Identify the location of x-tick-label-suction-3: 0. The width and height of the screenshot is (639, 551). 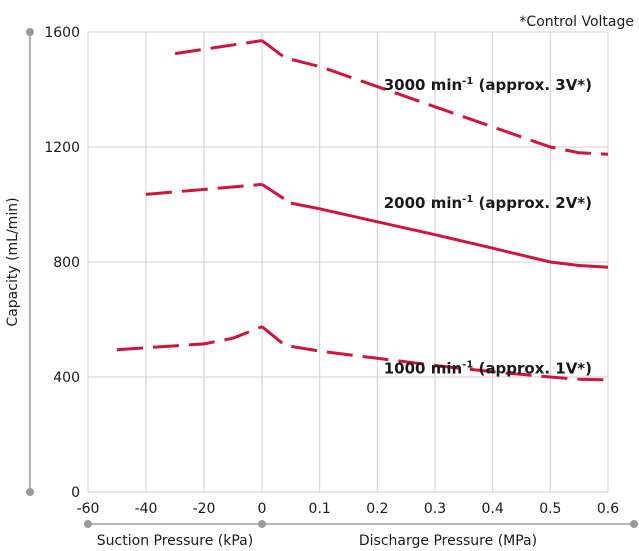
(262, 509).